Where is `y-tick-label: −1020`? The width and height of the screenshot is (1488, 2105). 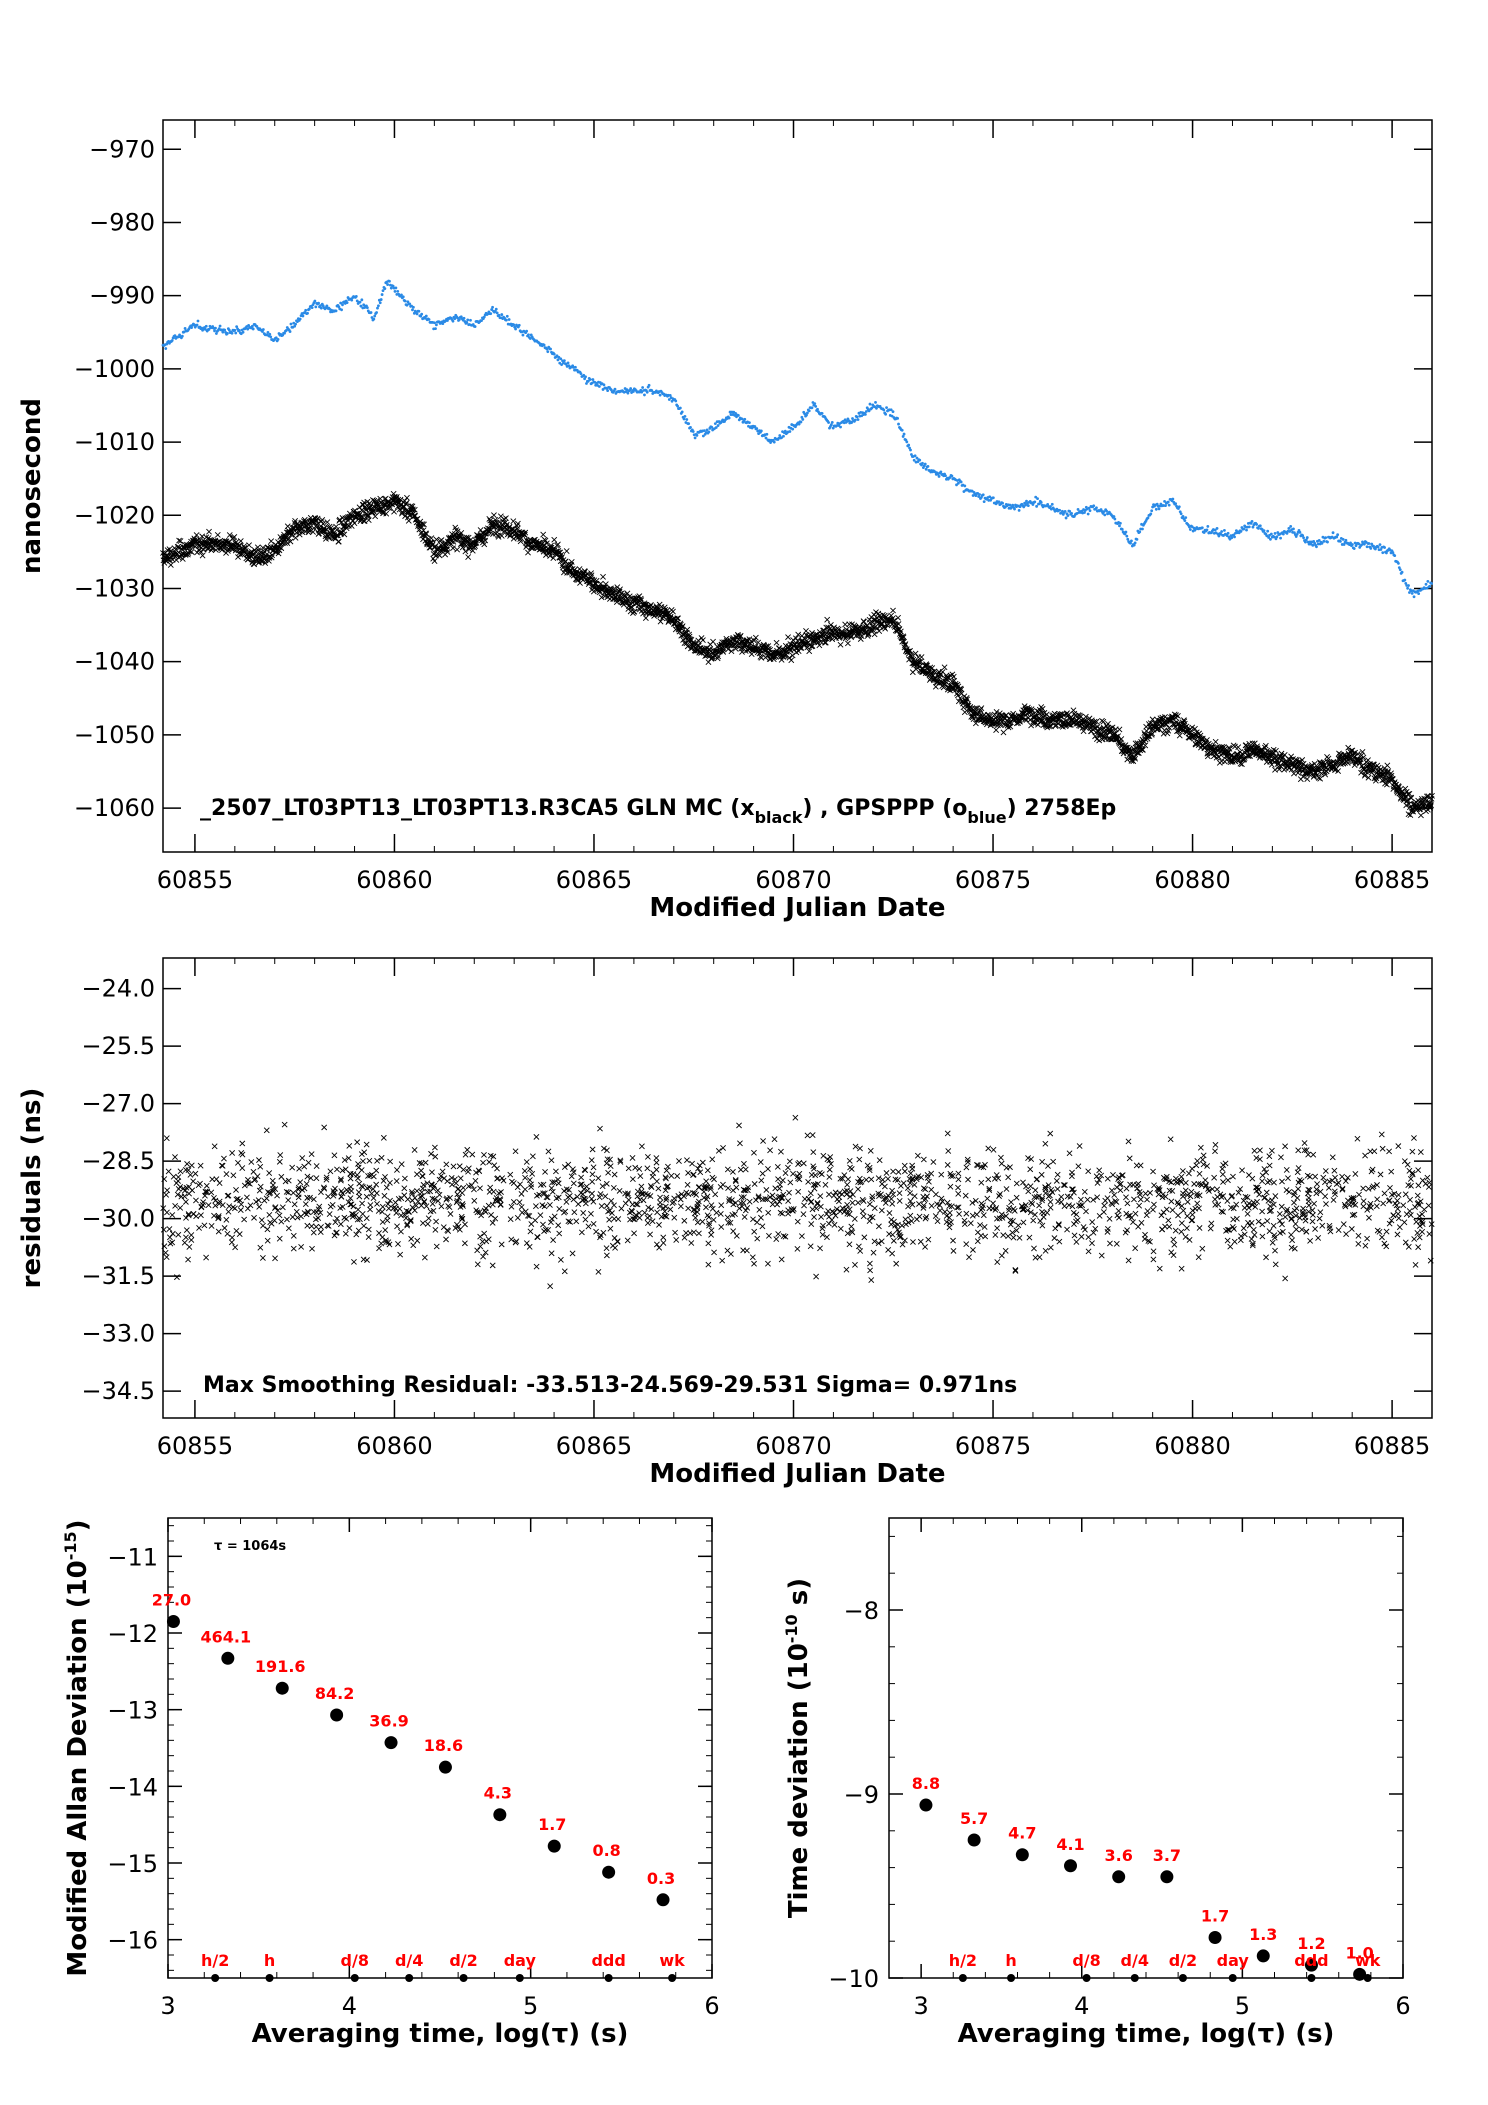
y-tick-label: −1020 is located at coordinates (114, 515).